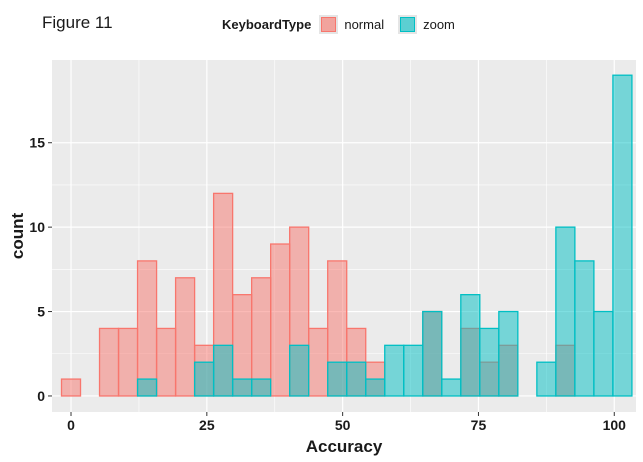  Describe the element at coordinates (41, 312) in the screenshot. I see `y-tick-label: 5` at that location.